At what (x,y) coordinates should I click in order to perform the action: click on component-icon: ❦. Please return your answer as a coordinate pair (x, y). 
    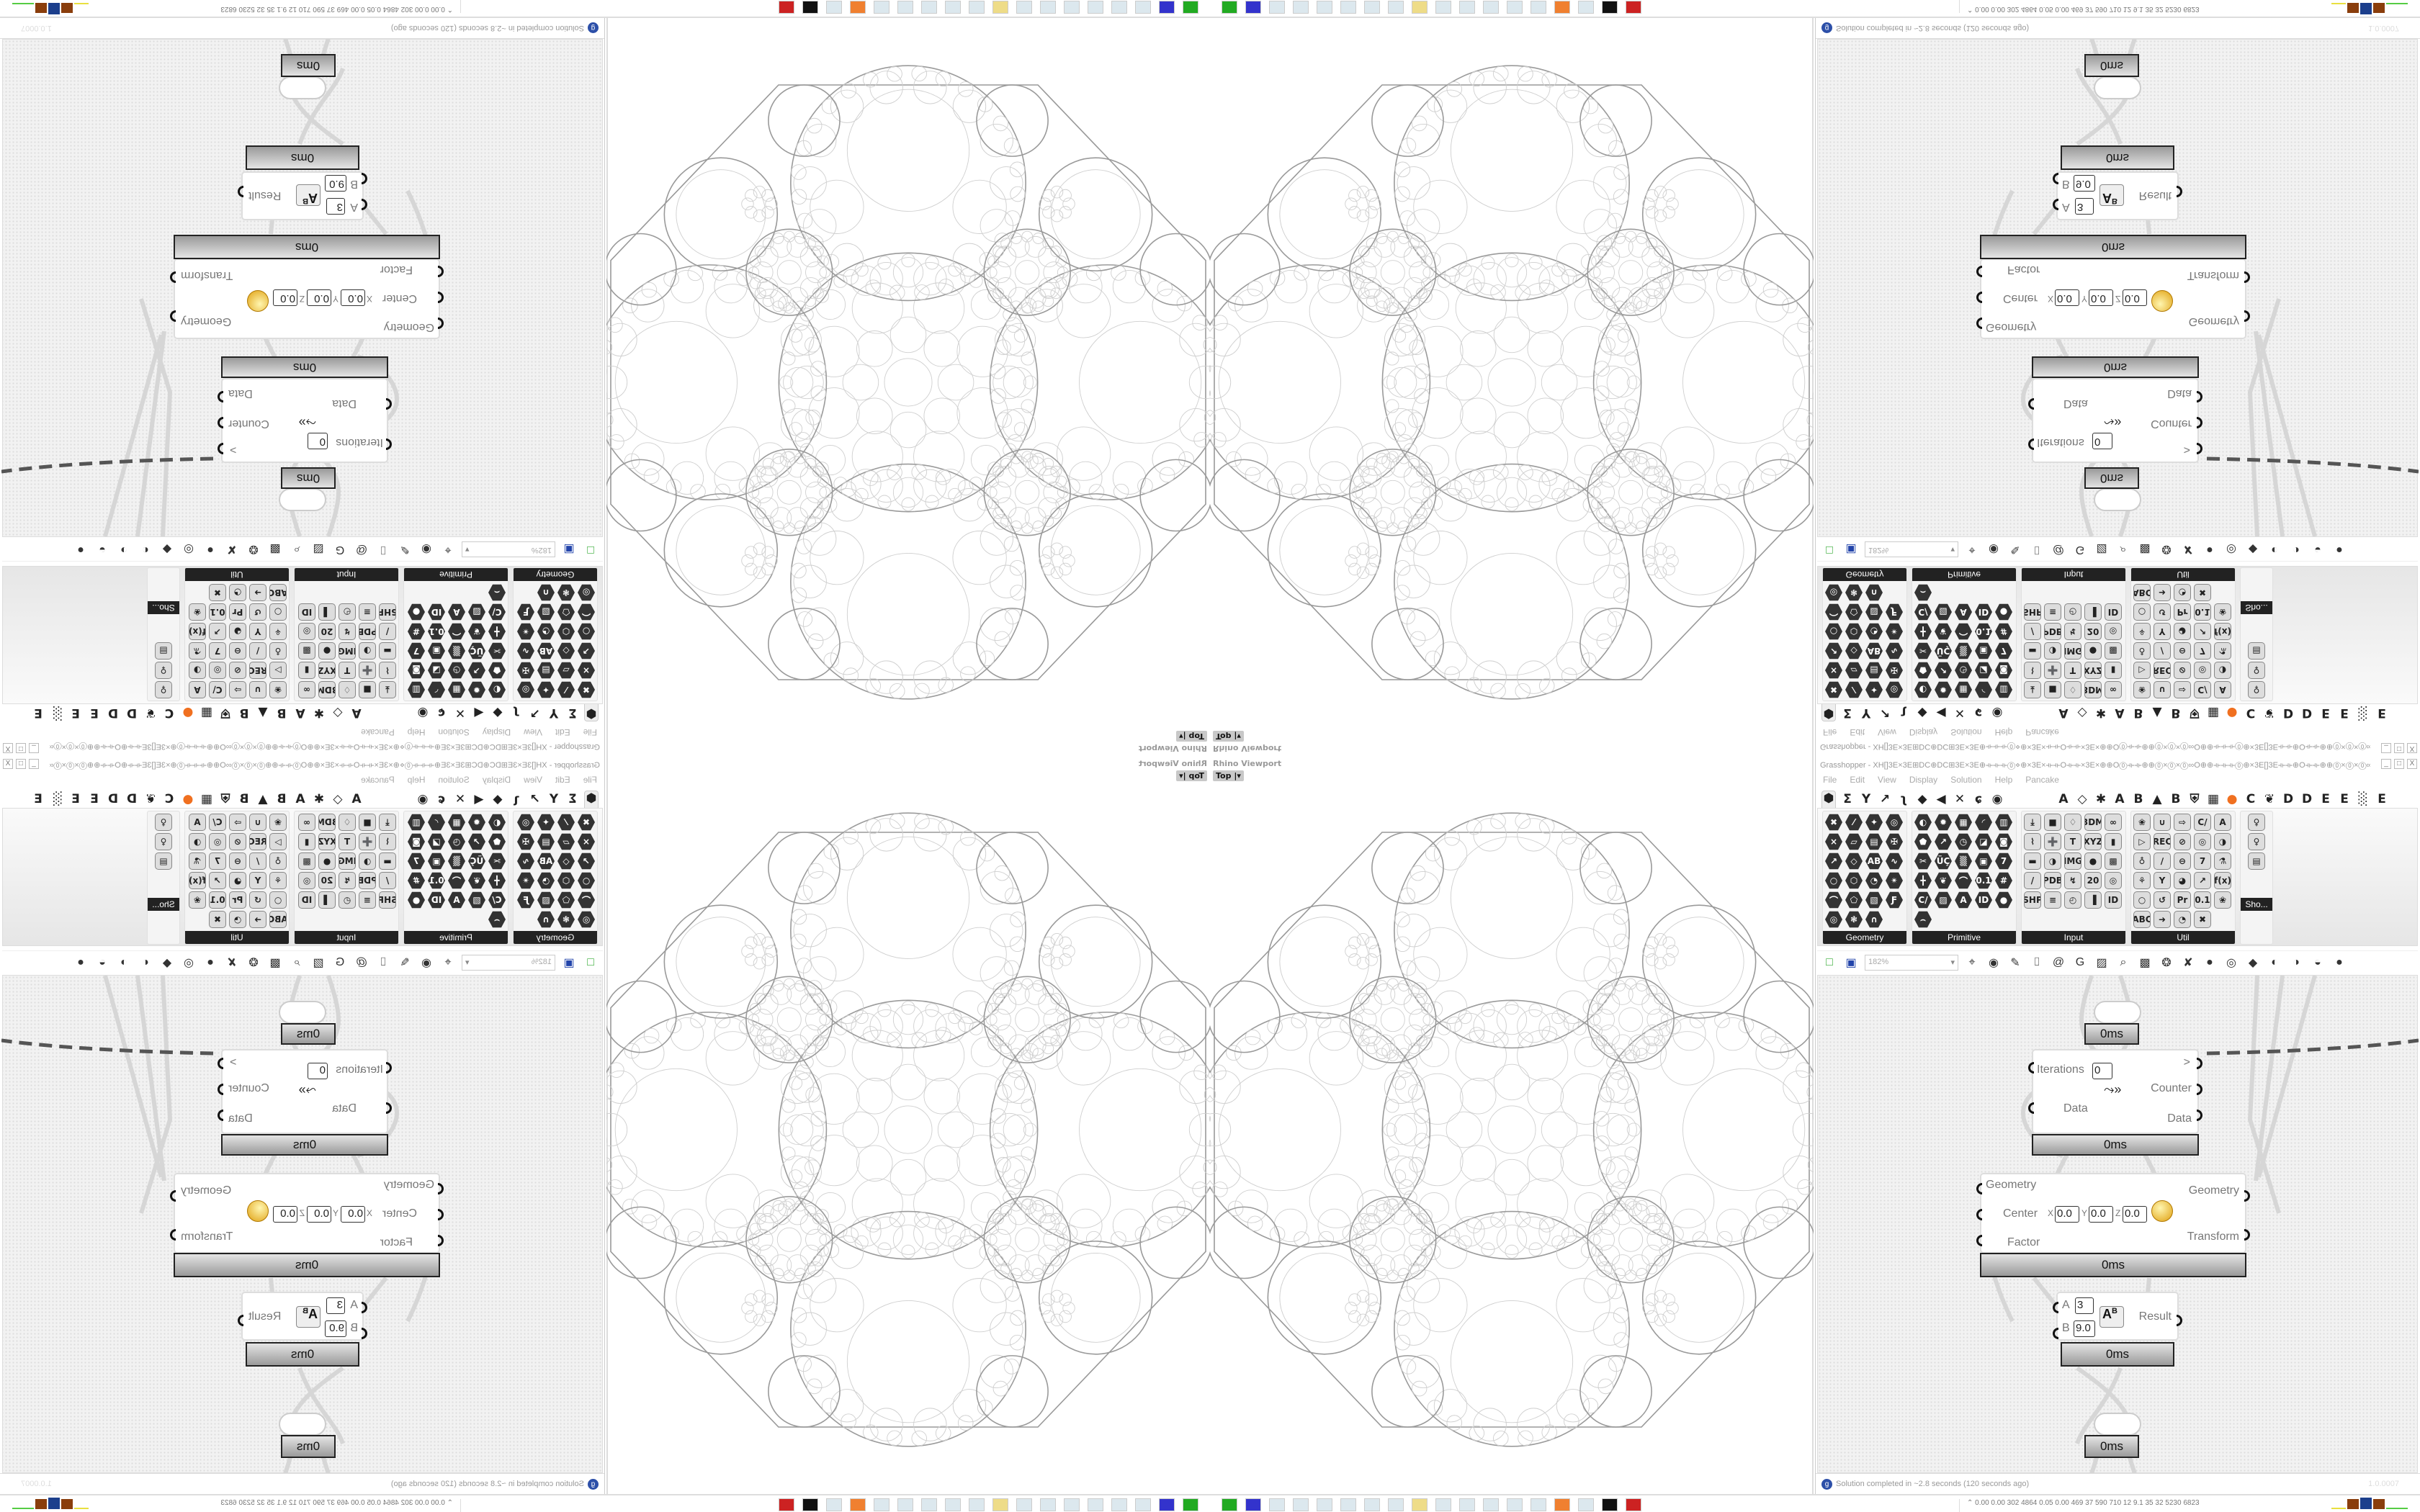
    Looking at the image, I should click on (477, 631).